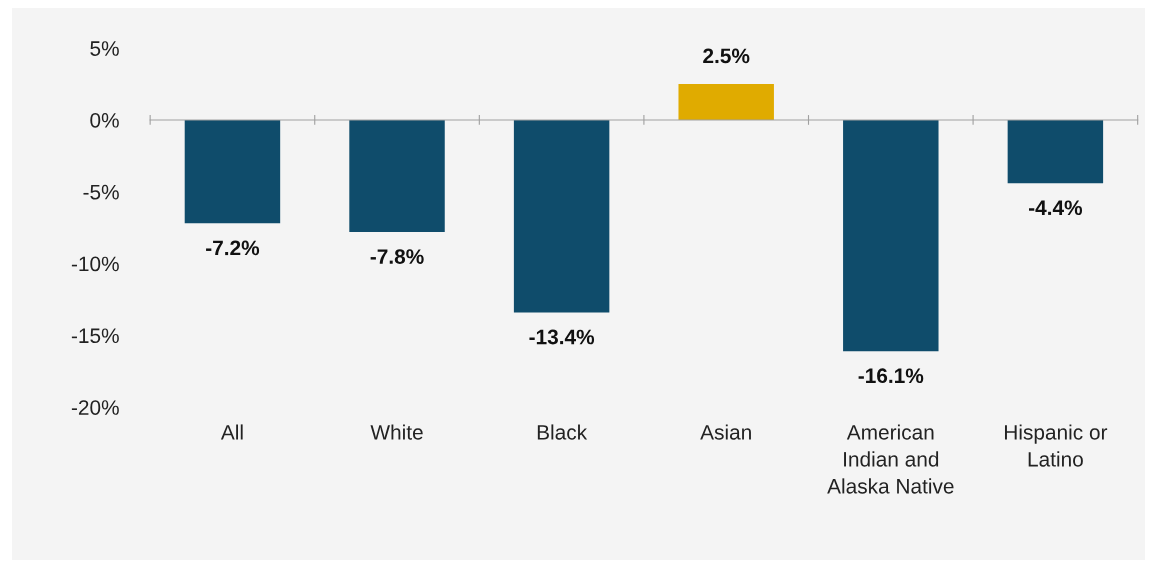 This screenshot has height=580, width=1155. Describe the element at coordinates (231, 432) in the screenshot. I see `x-tick-label: All` at that location.